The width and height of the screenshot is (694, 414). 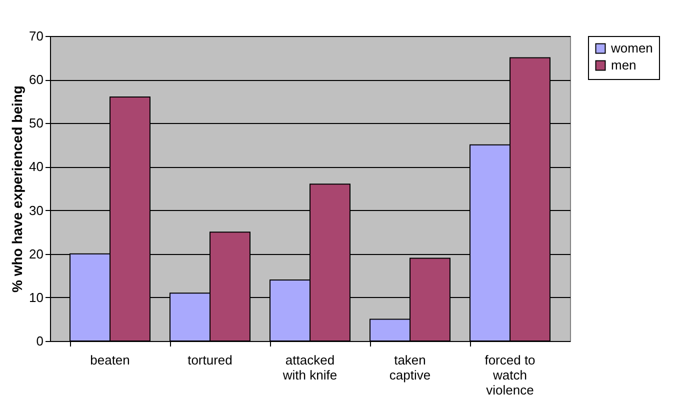 I want to click on y-tick-label: 30, so click(x=36, y=210).